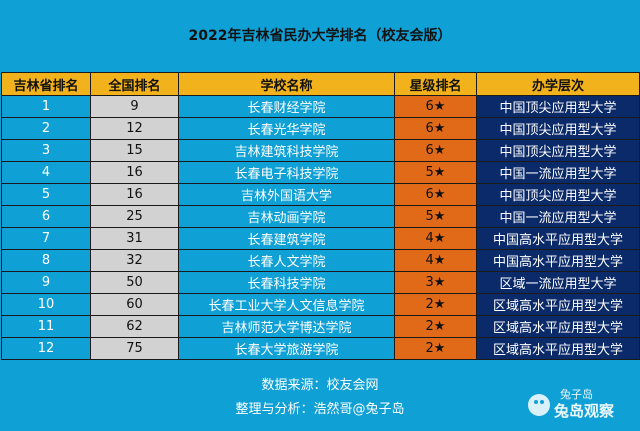 The image size is (640, 431). I want to click on author-note: 整理与分析：浩然哥@兔子岛, so click(320, 409).